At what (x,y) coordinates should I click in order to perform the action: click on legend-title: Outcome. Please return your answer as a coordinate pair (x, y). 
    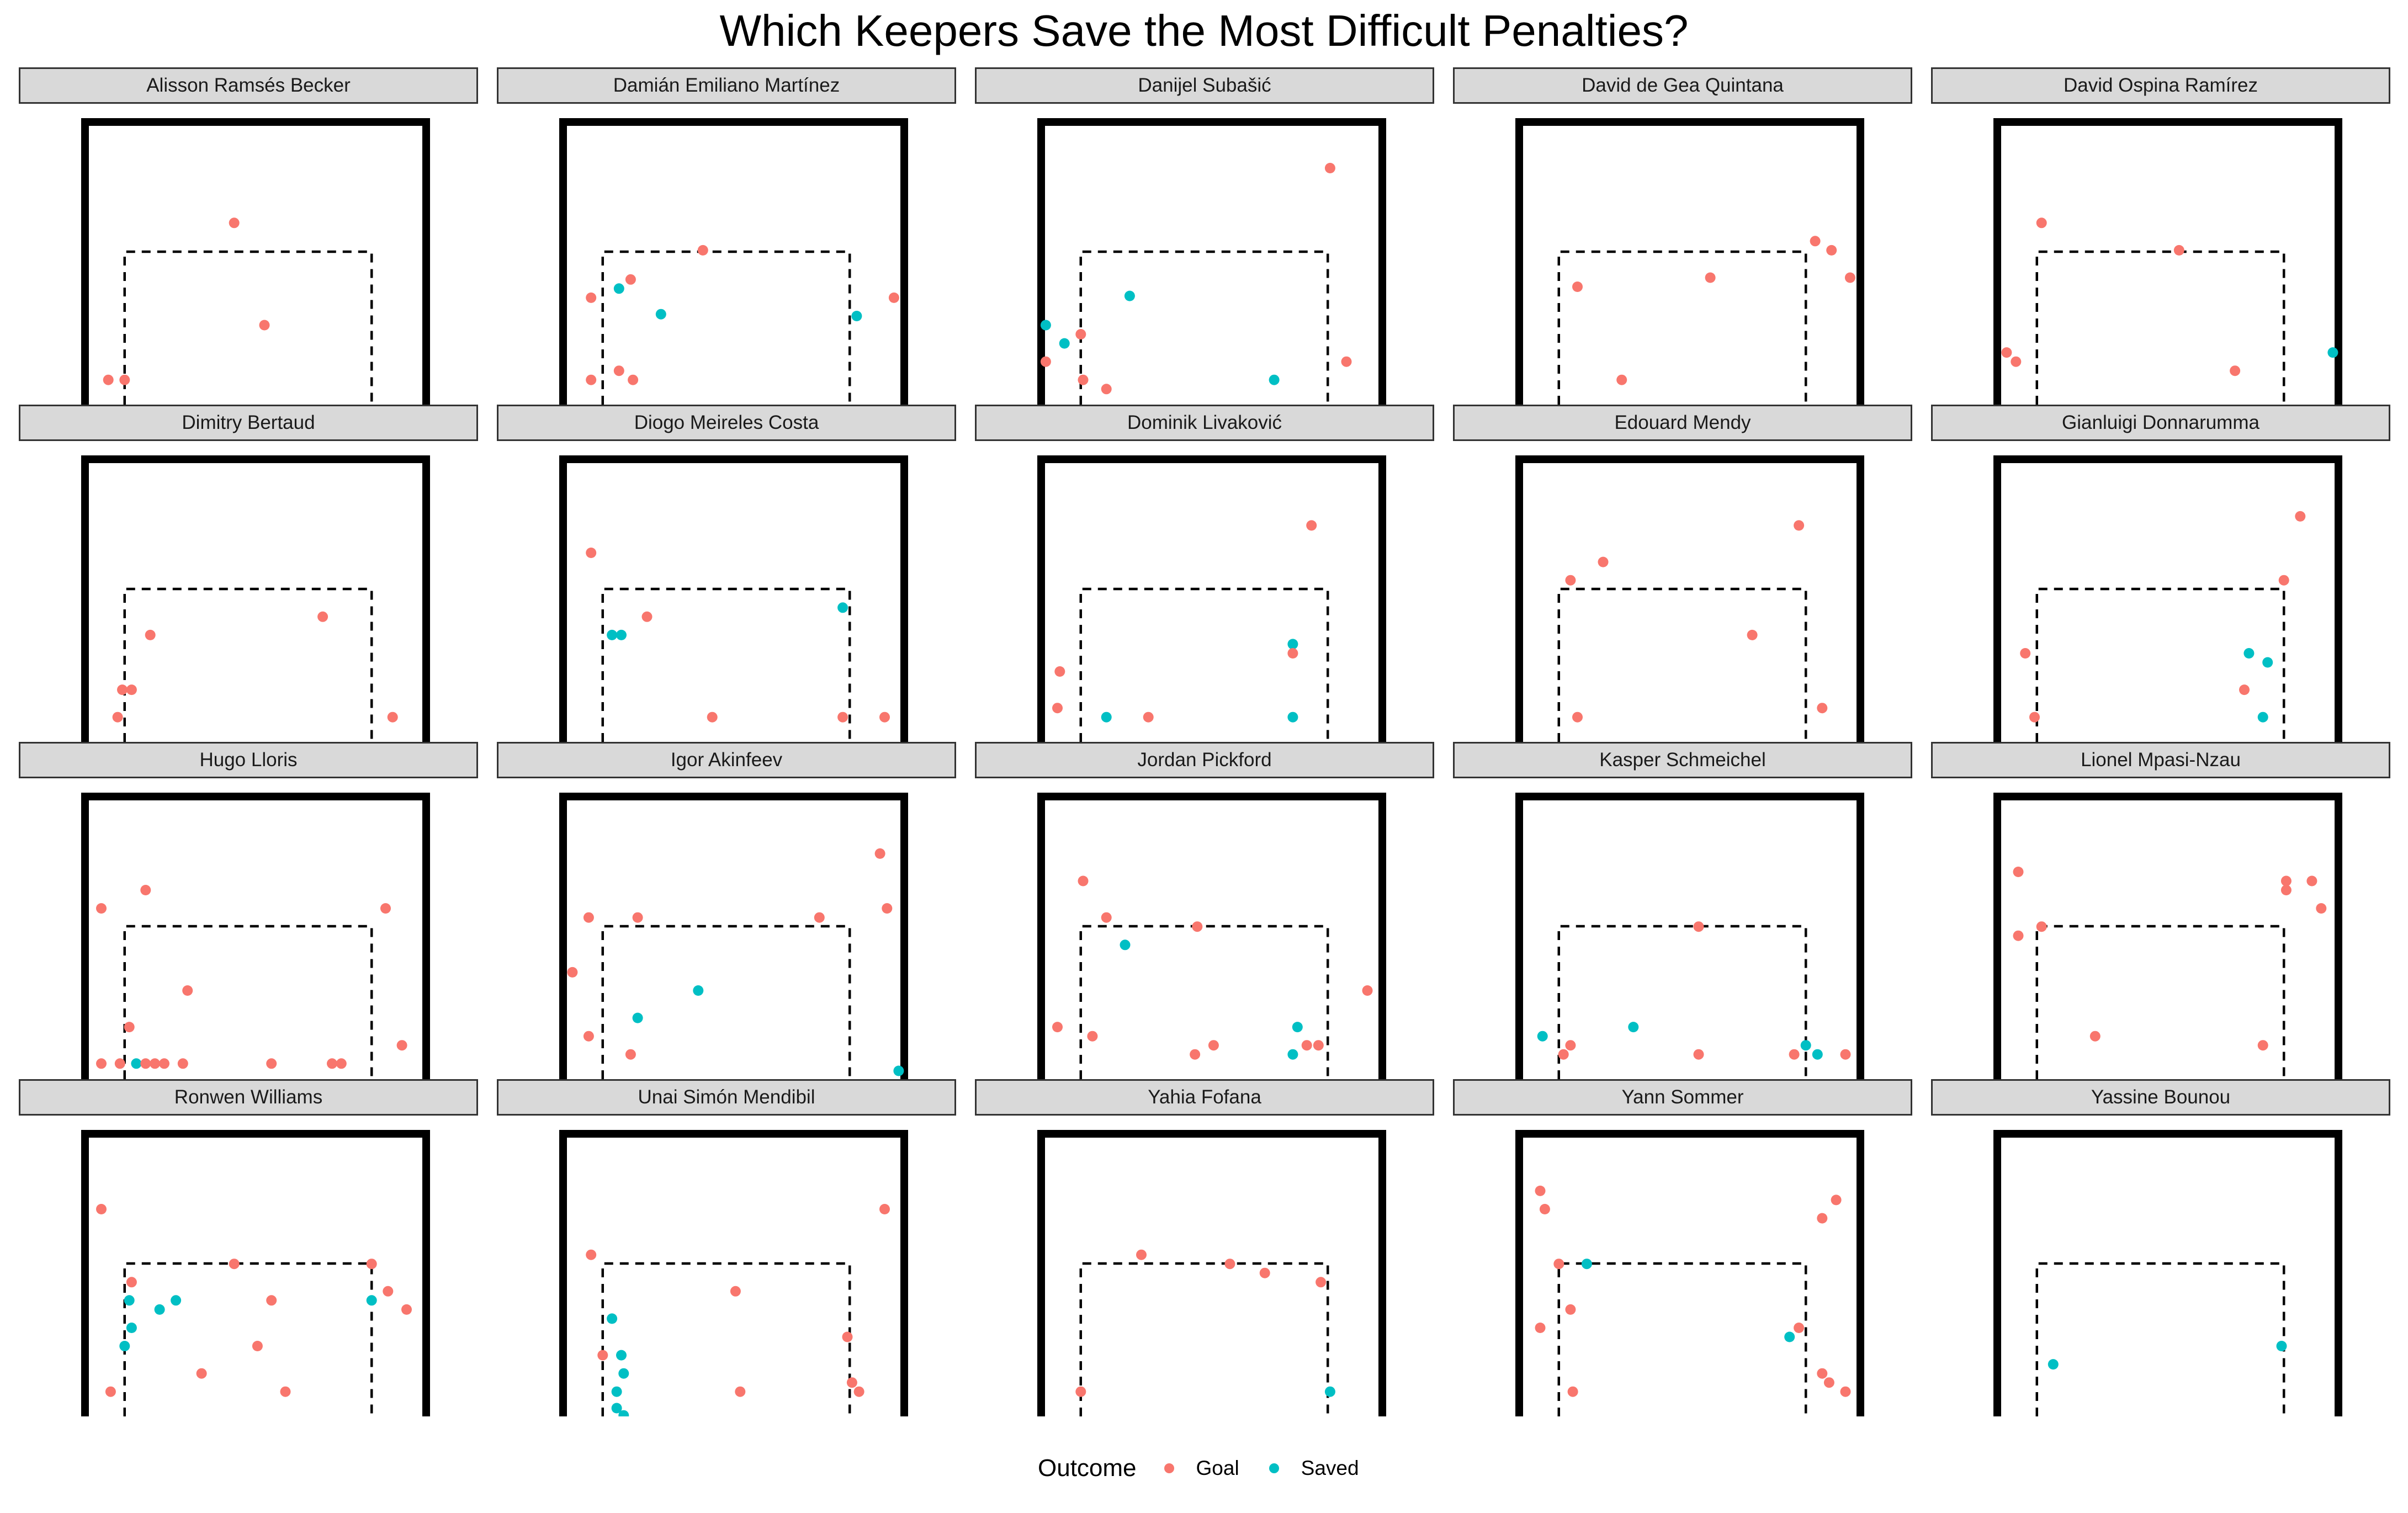
    Looking at the image, I should click on (1087, 1468).